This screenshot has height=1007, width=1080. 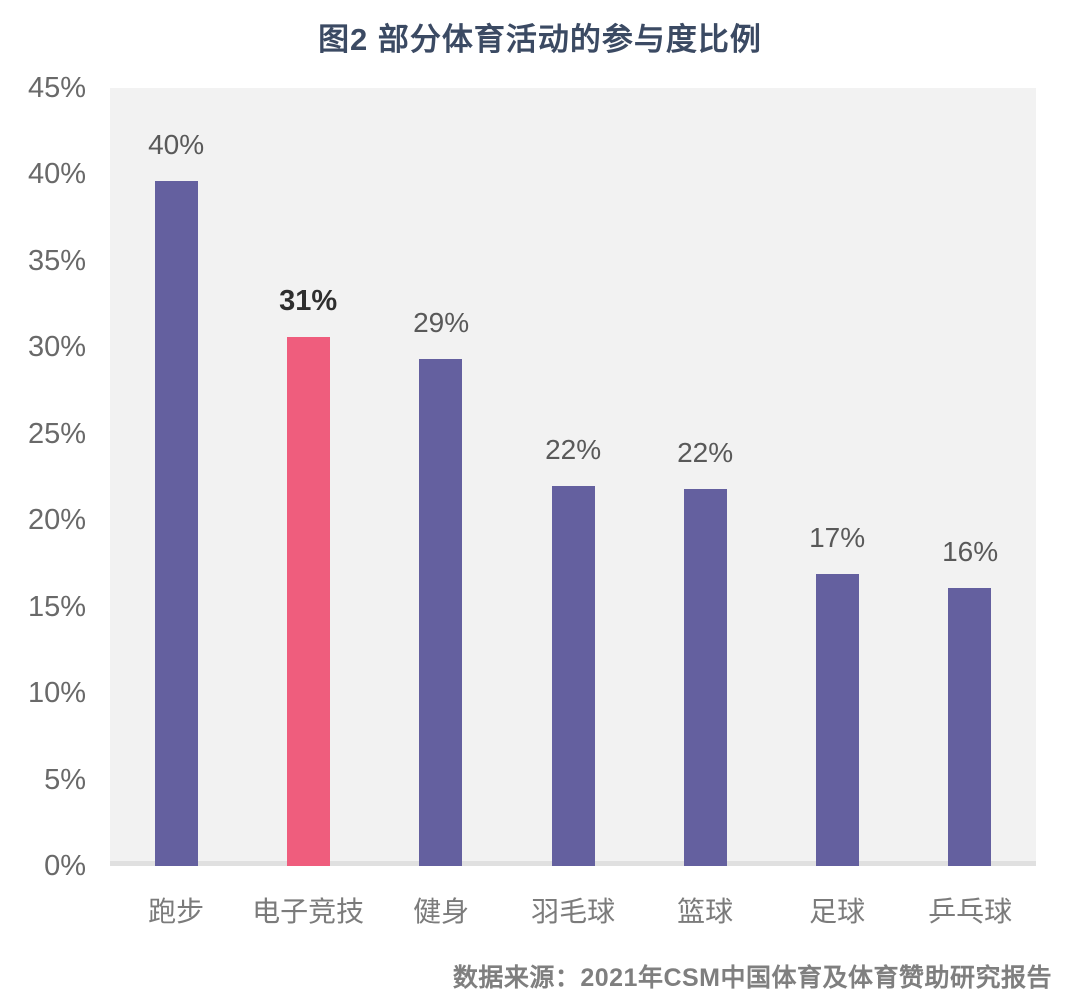 I want to click on bar-value-label: 29%, so click(x=441, y=322).